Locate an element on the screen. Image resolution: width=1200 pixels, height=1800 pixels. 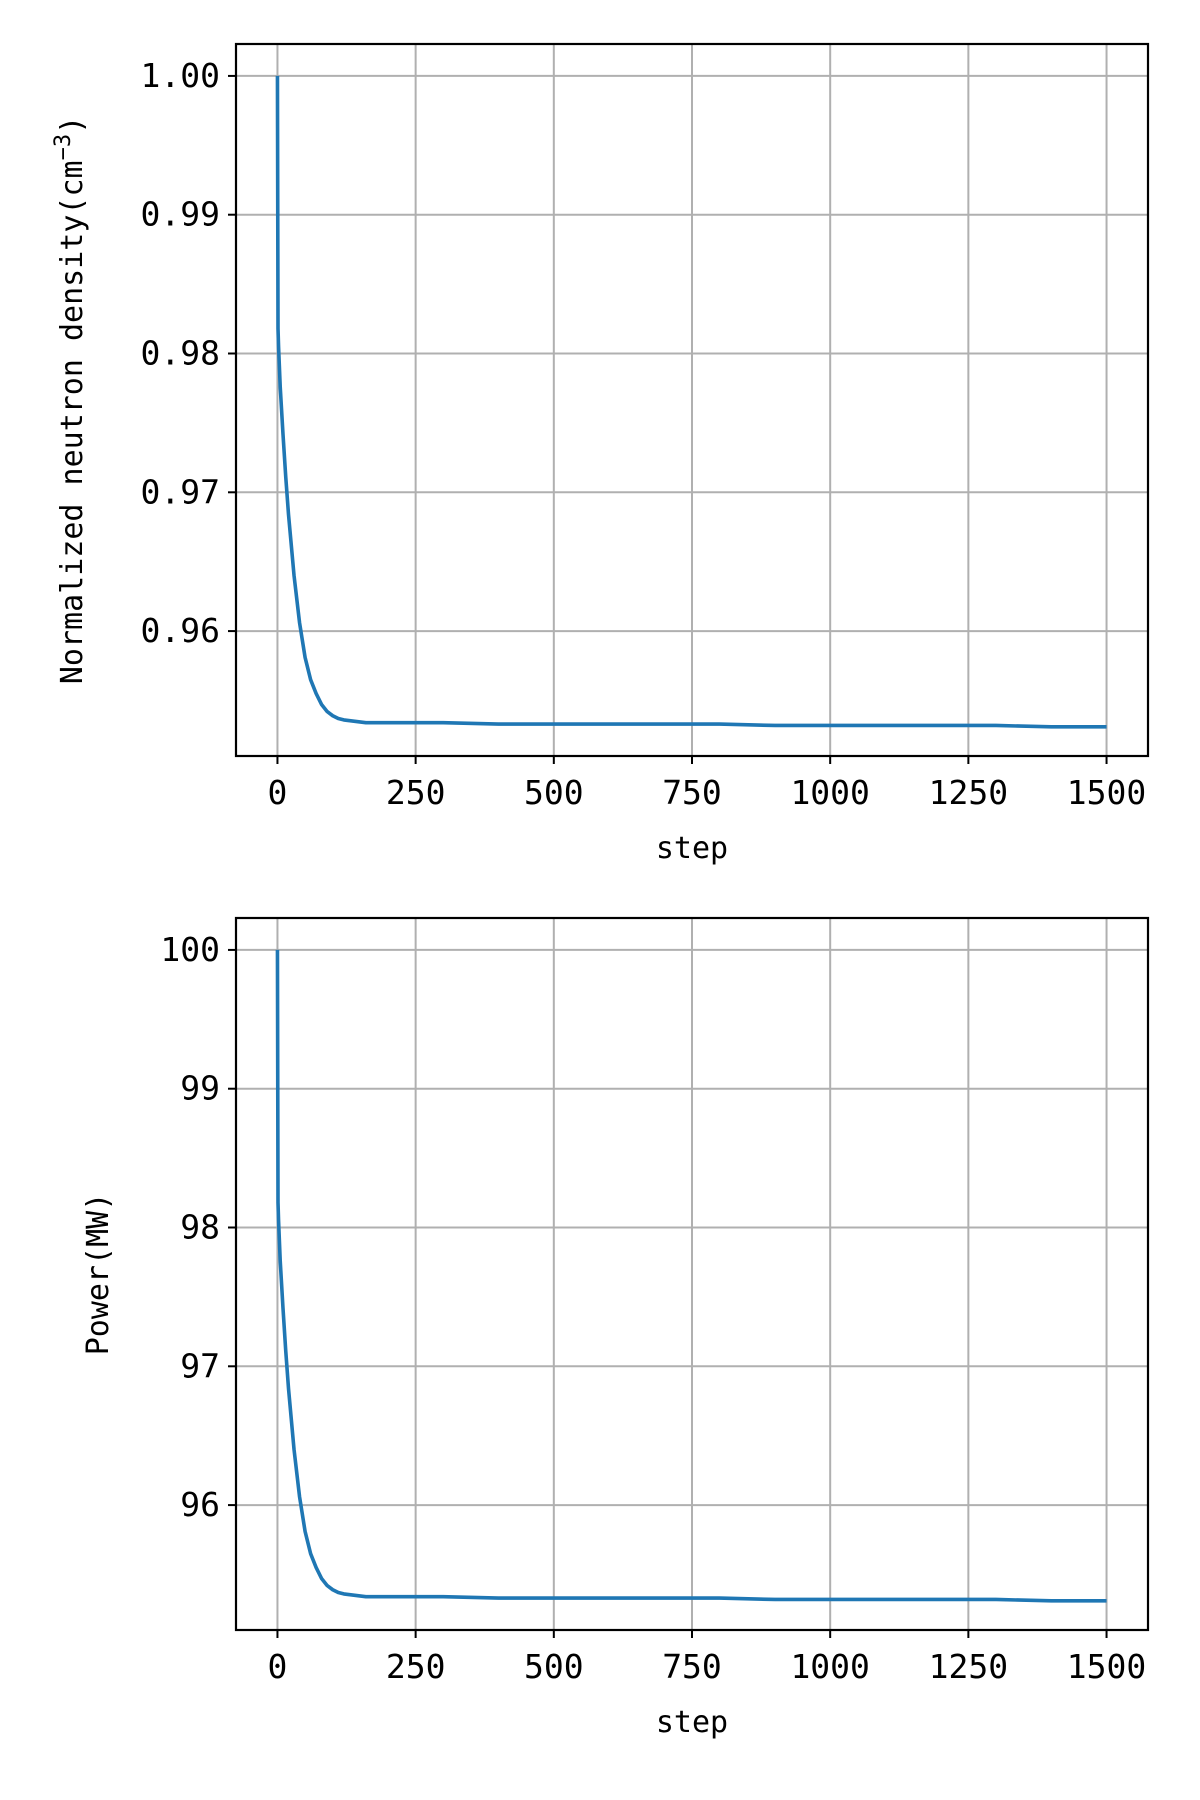
chart-0-x-tick-label-1: 250 is located at coordinates (416, 792).